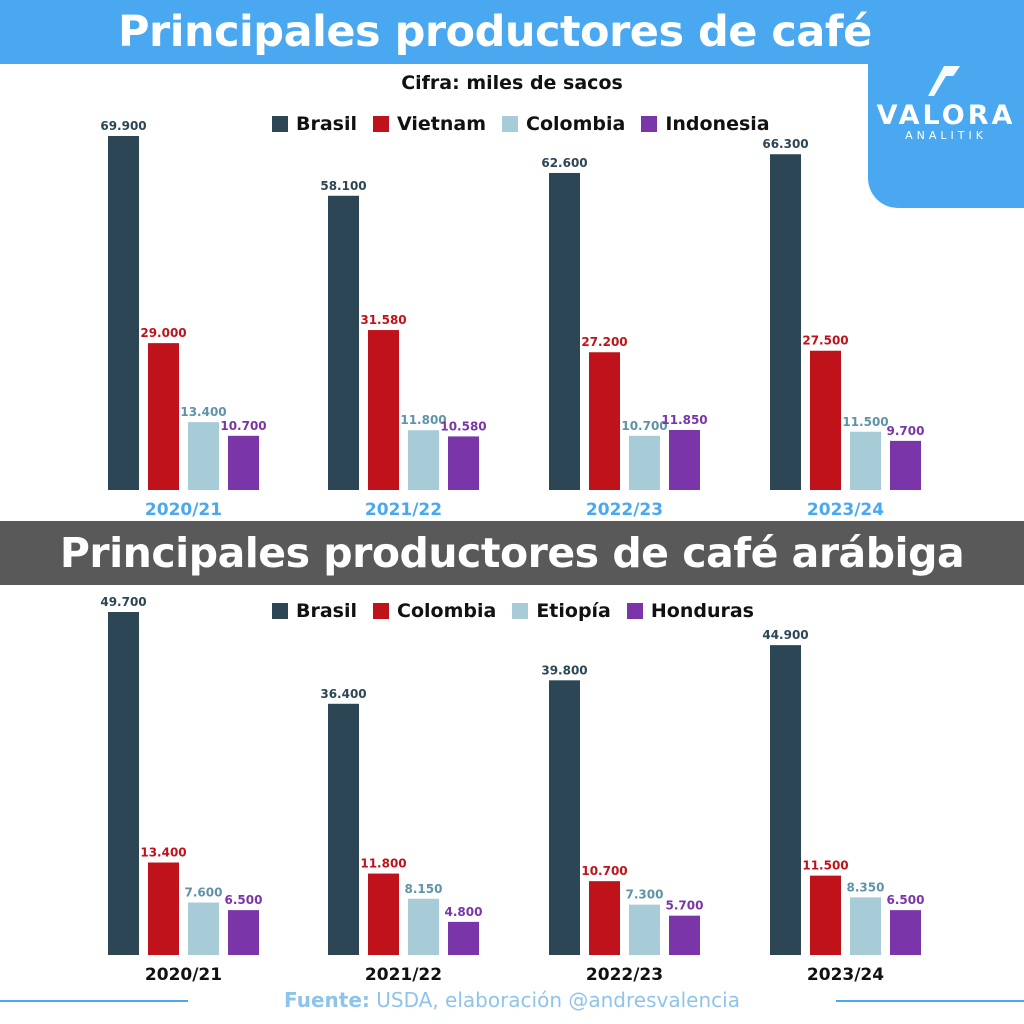 Image resolution: width=1024 pixels, height=1024 pixels. What do you see at coordinates (684, 420) in the screenshot?
I see `data-label: 11.850` at bounding box center [684, 420].